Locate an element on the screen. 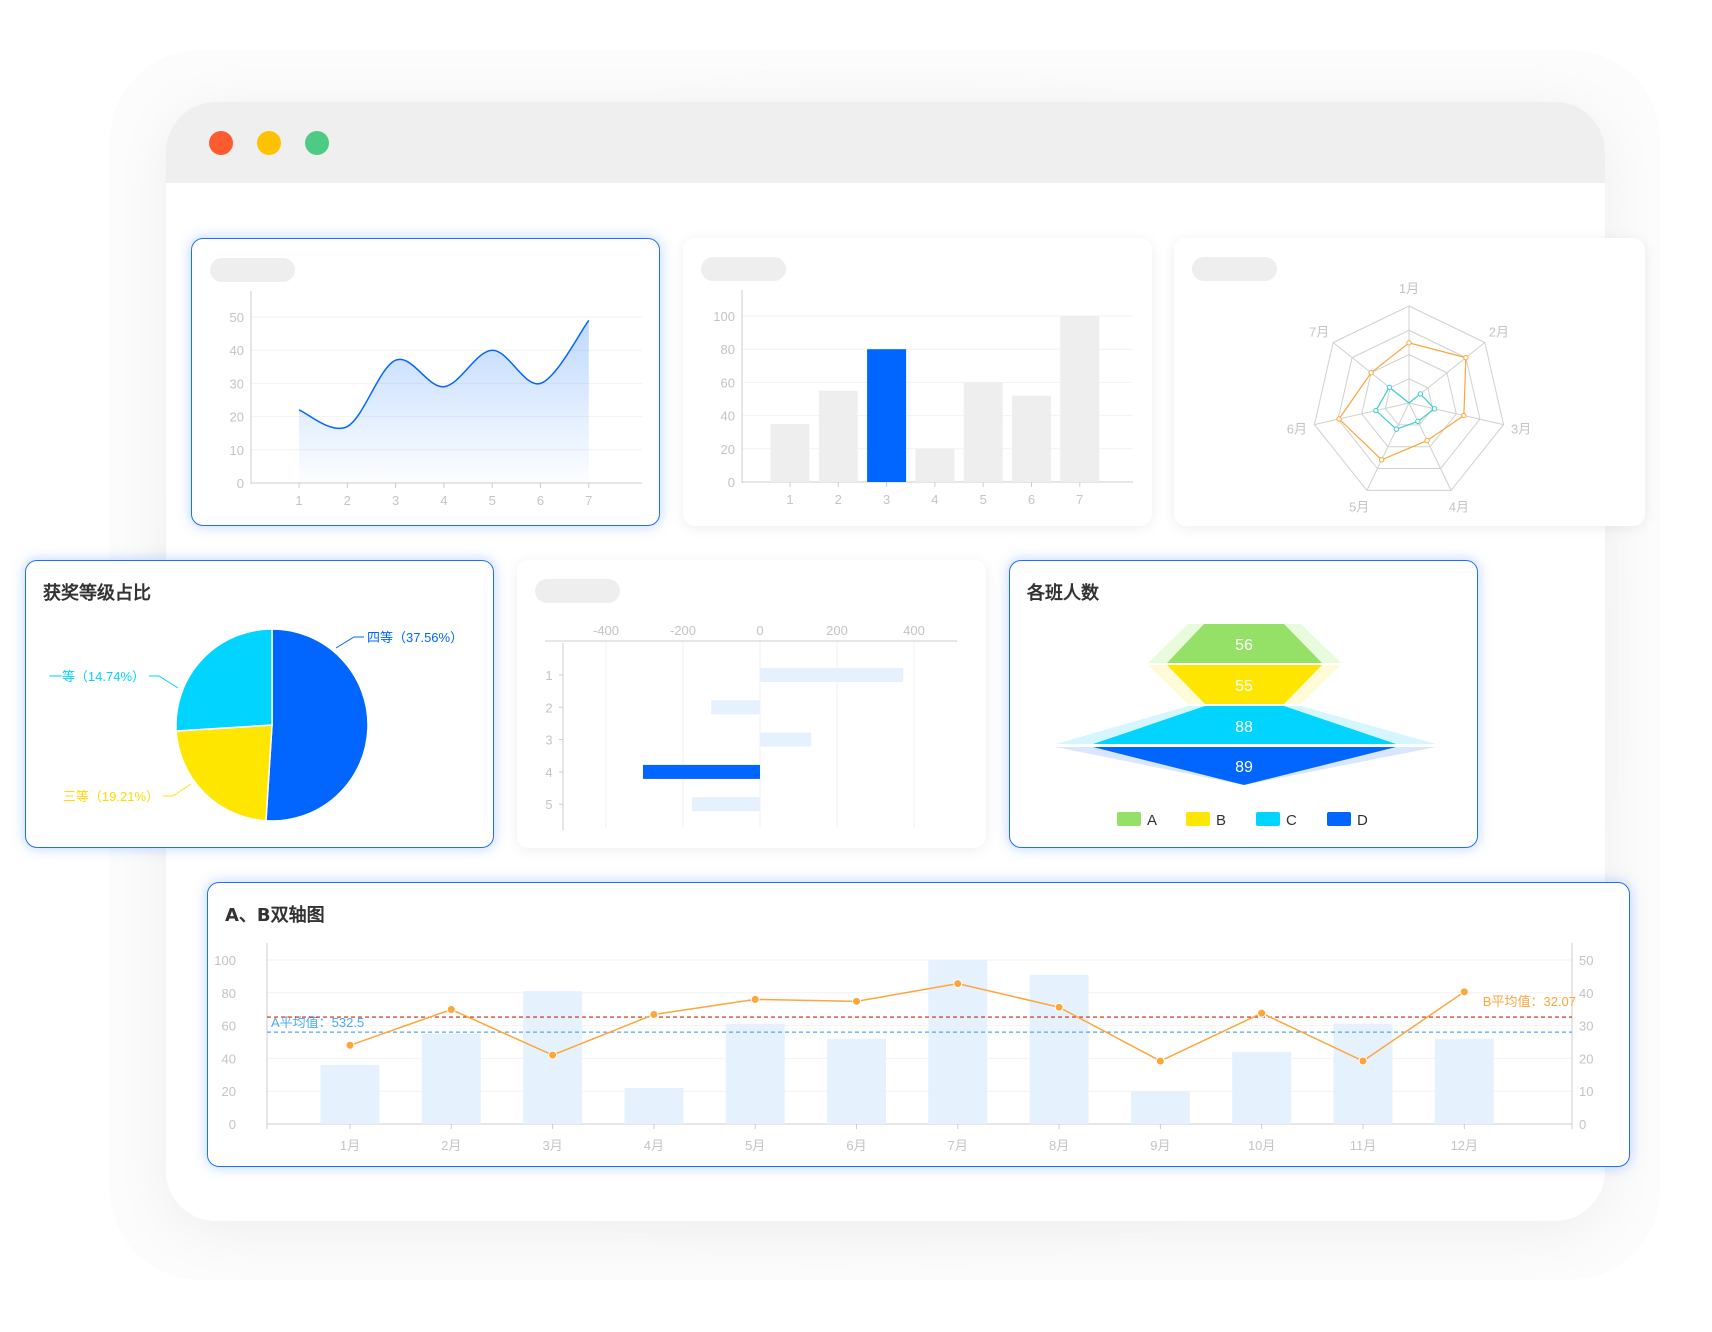  pie-chart-card: 获奖等级占比 四等（37.56%） 三等（19.21%） 一等（14.74%） is located at coordinates (259, 704).